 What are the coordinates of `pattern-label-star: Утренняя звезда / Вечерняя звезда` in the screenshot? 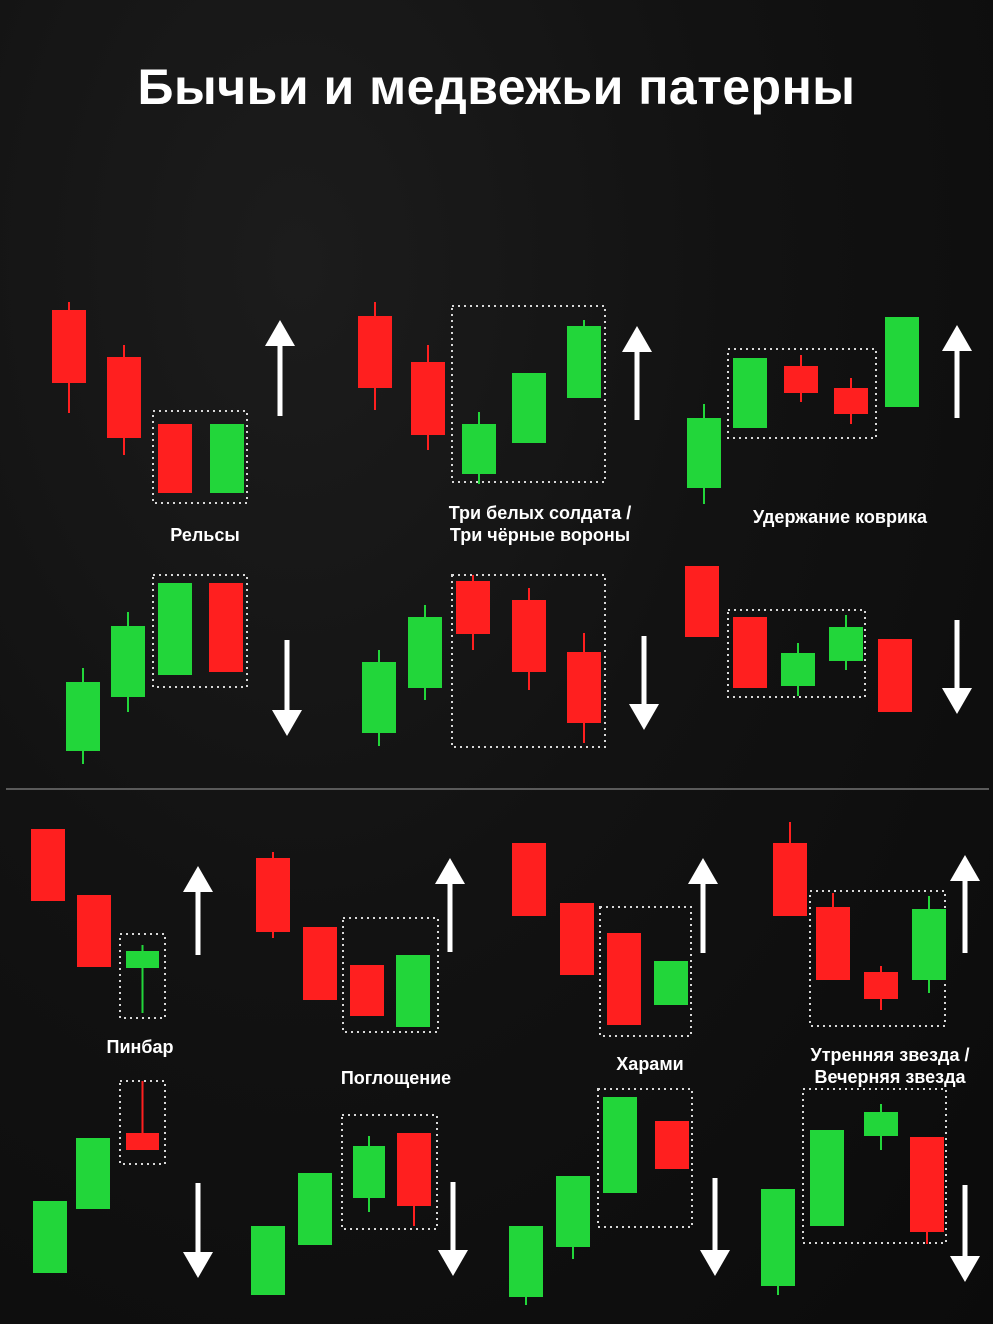 It's located at (890, 1066).